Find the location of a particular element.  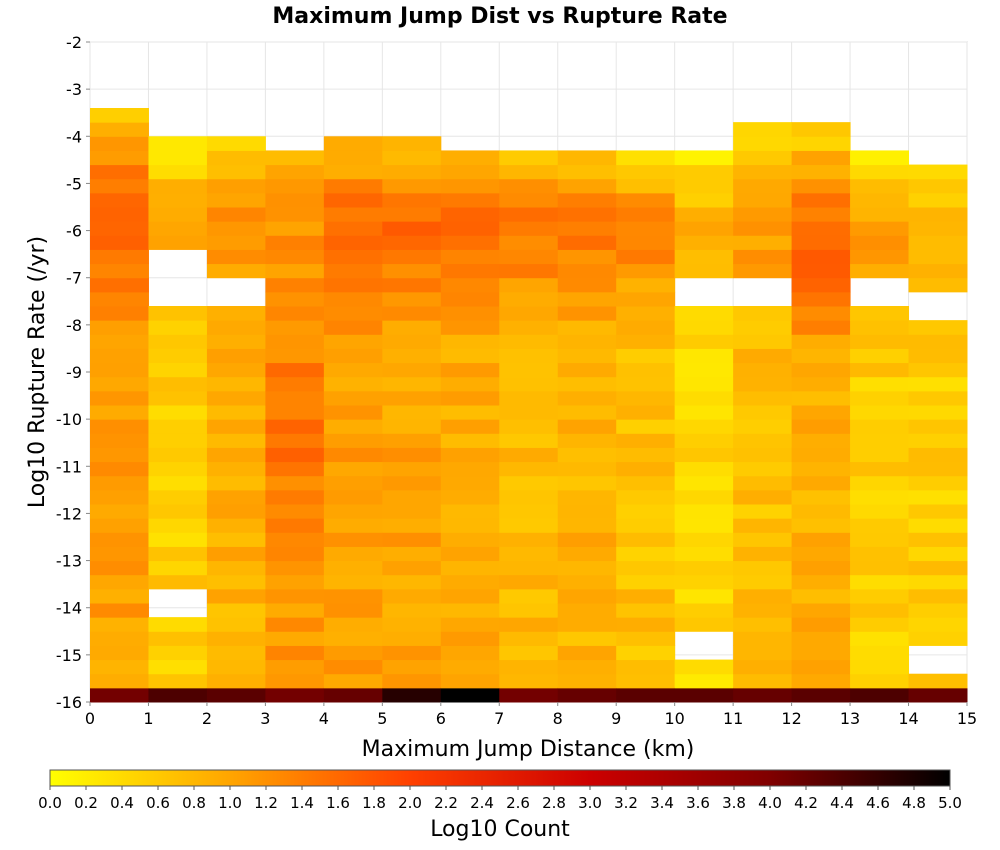

colorbar-tick-label: 2.2 is located at coordinates (446, 803).